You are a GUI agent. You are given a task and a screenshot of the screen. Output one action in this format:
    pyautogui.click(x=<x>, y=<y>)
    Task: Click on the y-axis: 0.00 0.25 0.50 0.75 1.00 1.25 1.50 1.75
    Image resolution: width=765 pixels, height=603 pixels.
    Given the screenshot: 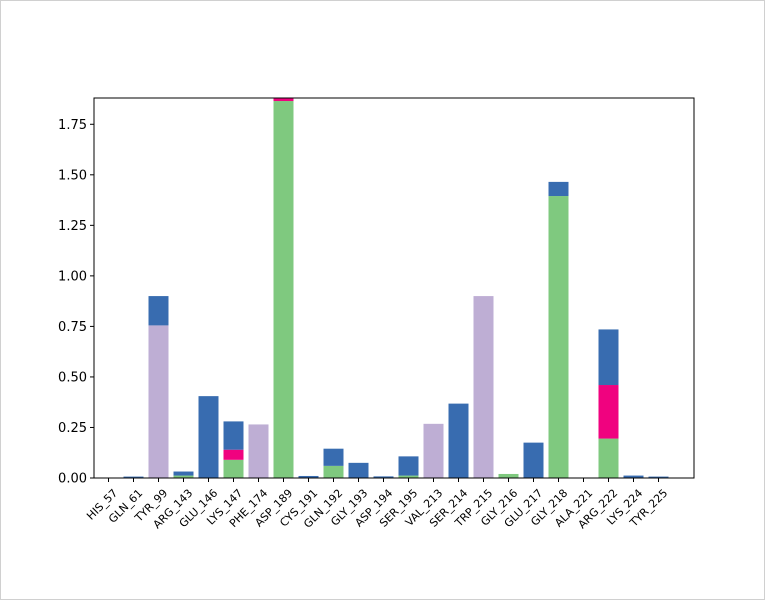 What is the action you would take?
    pyautogui.click(x=76, y=302)
    